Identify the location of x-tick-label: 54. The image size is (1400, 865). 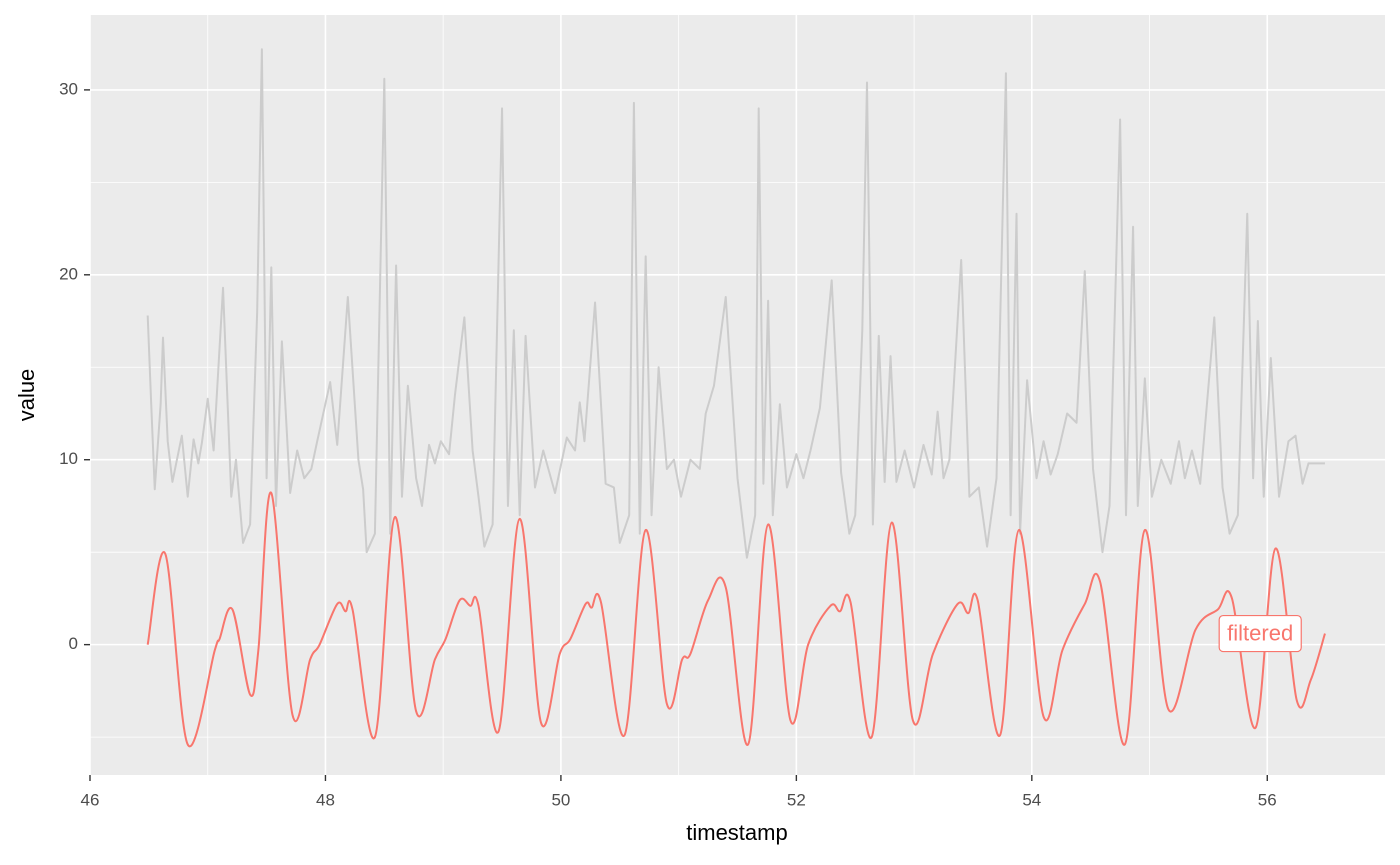
(1031, 799).